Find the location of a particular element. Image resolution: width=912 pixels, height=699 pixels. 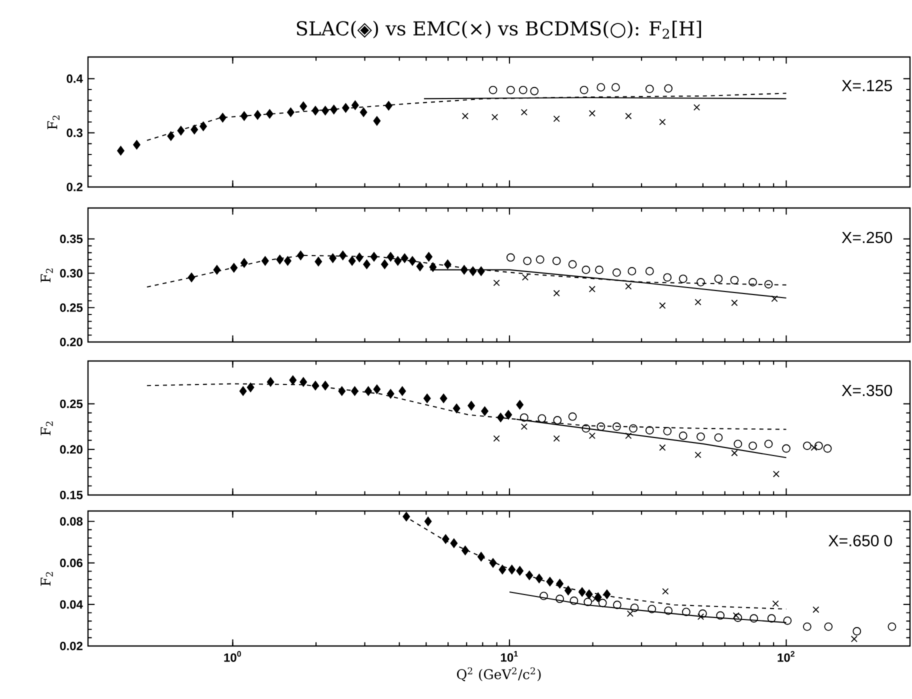

y-tick-label: 0.06 is located at coordinates (71, 563).